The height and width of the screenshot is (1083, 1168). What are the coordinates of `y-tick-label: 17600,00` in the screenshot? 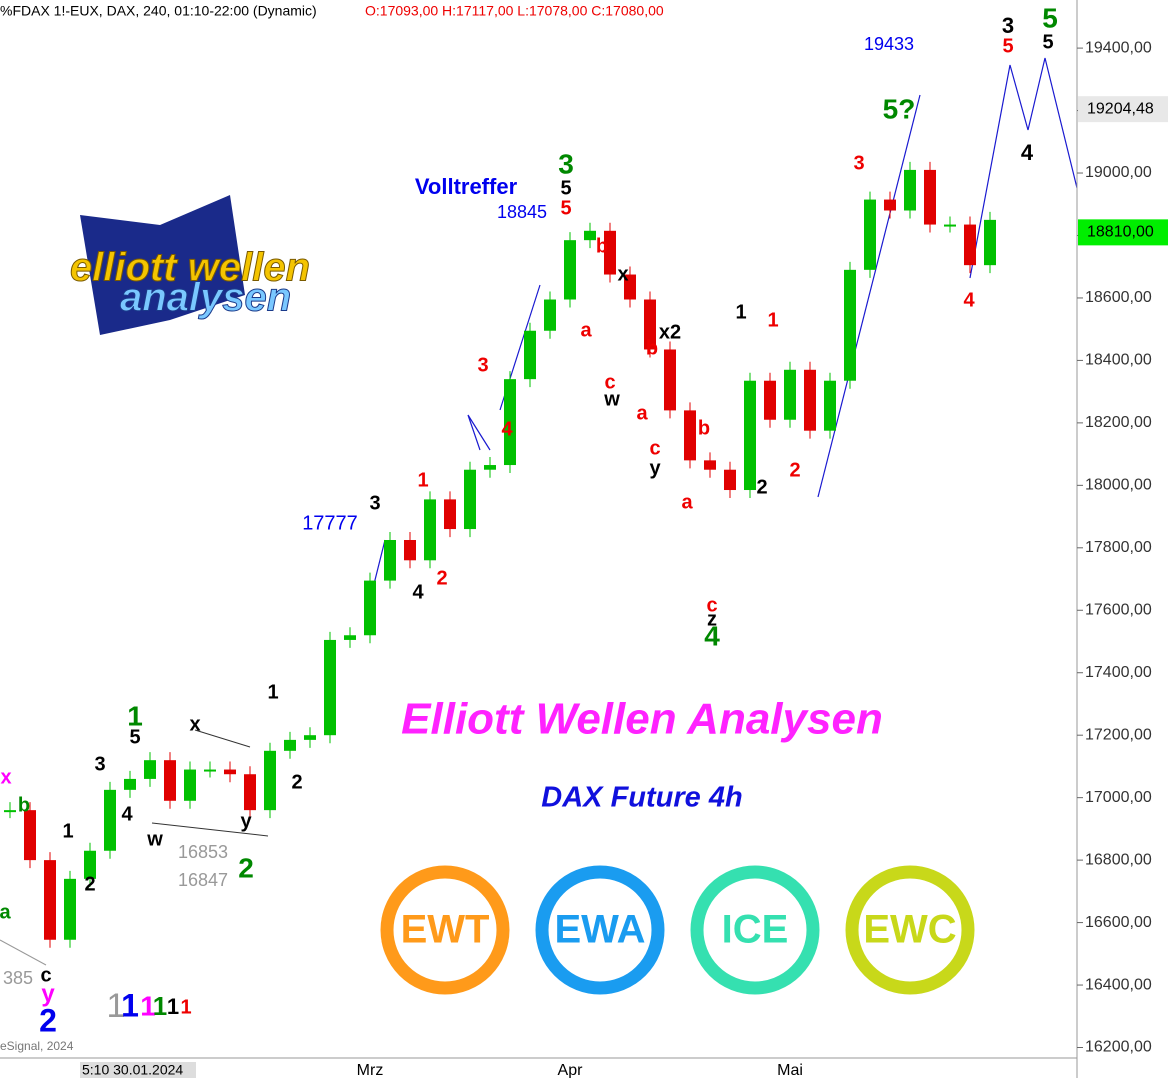 It's located at (1118, 609).